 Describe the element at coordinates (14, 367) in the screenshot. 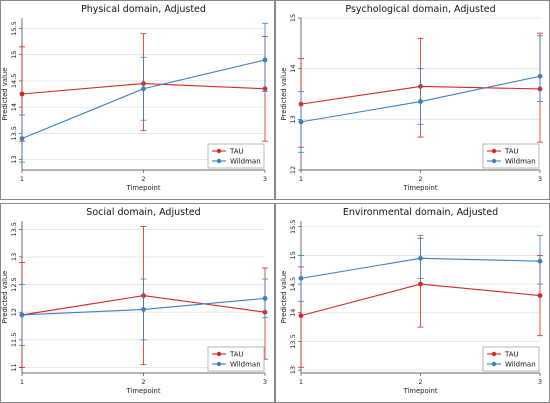

I see `y-tick-label: 11` at that location.